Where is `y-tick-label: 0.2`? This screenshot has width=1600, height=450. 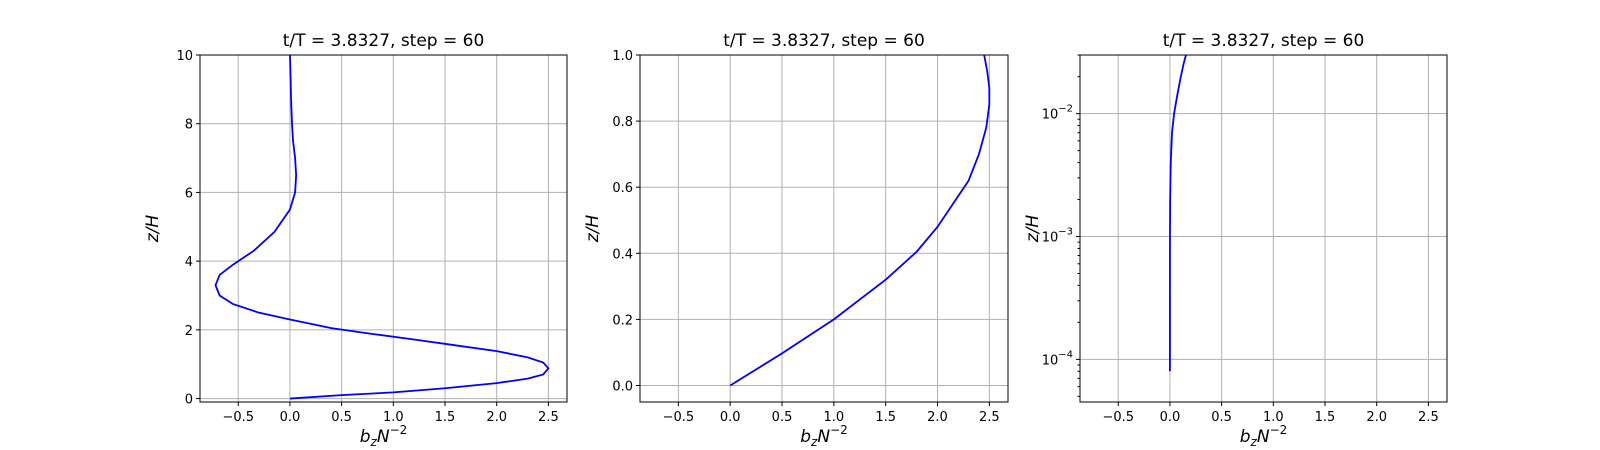
y-tick-label: 0.2 is located at coordinates (622, 320).